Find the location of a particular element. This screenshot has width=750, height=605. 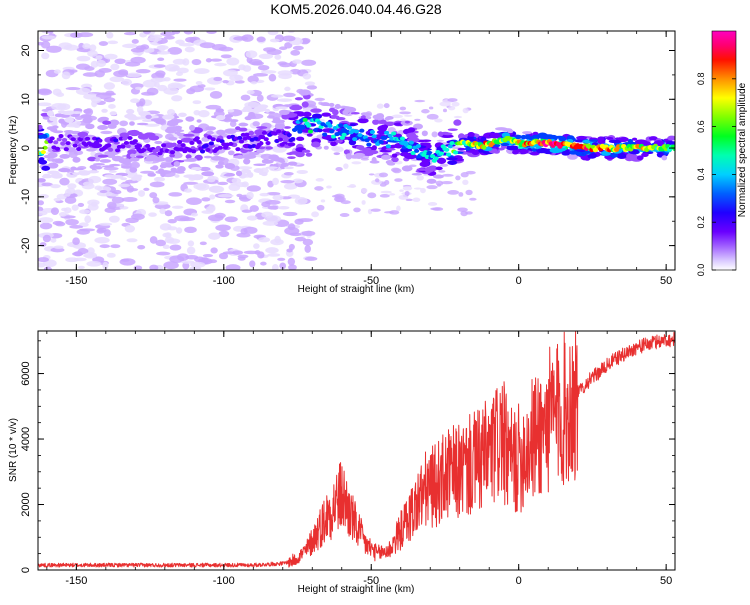

chart-title: KOM5.2026.040.04.46.G28 is located at coordinates (355, 9).